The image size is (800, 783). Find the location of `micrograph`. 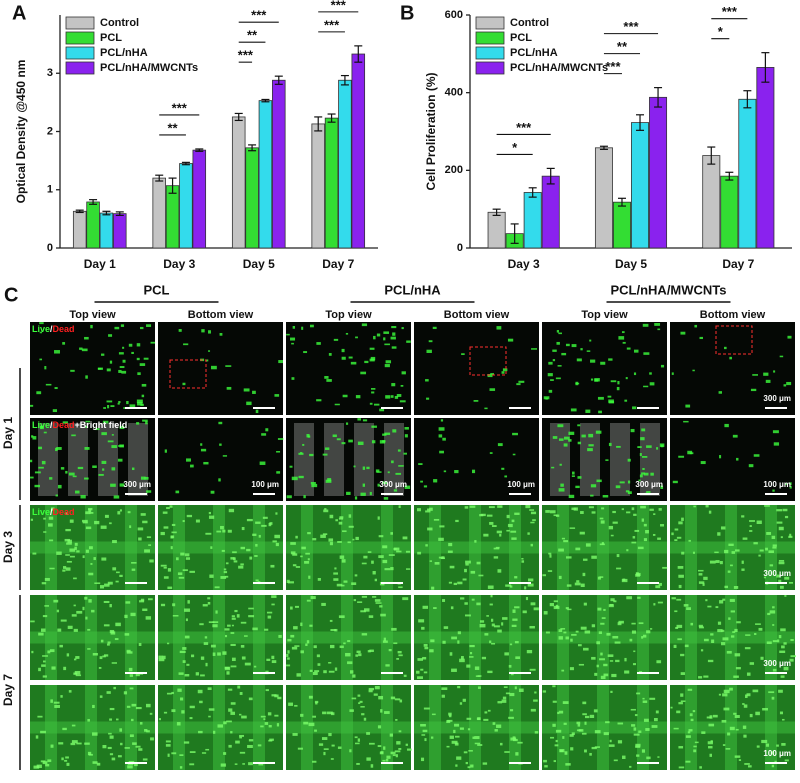

micrograph is located at coordinates (92, 547).